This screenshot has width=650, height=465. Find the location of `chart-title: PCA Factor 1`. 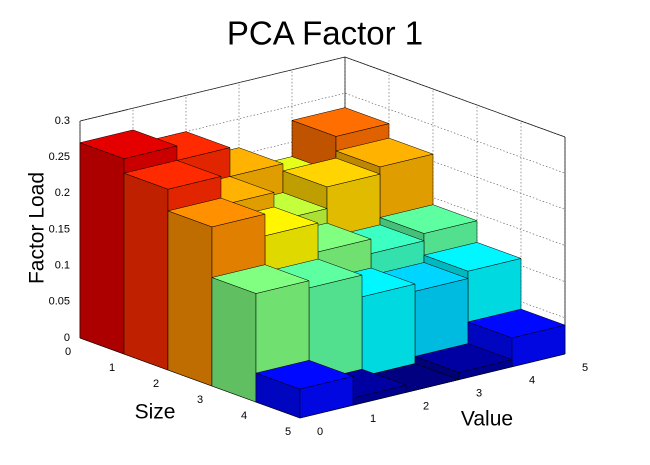

chart-title: PCA Factor 1 is located at coordinates (325, 33).